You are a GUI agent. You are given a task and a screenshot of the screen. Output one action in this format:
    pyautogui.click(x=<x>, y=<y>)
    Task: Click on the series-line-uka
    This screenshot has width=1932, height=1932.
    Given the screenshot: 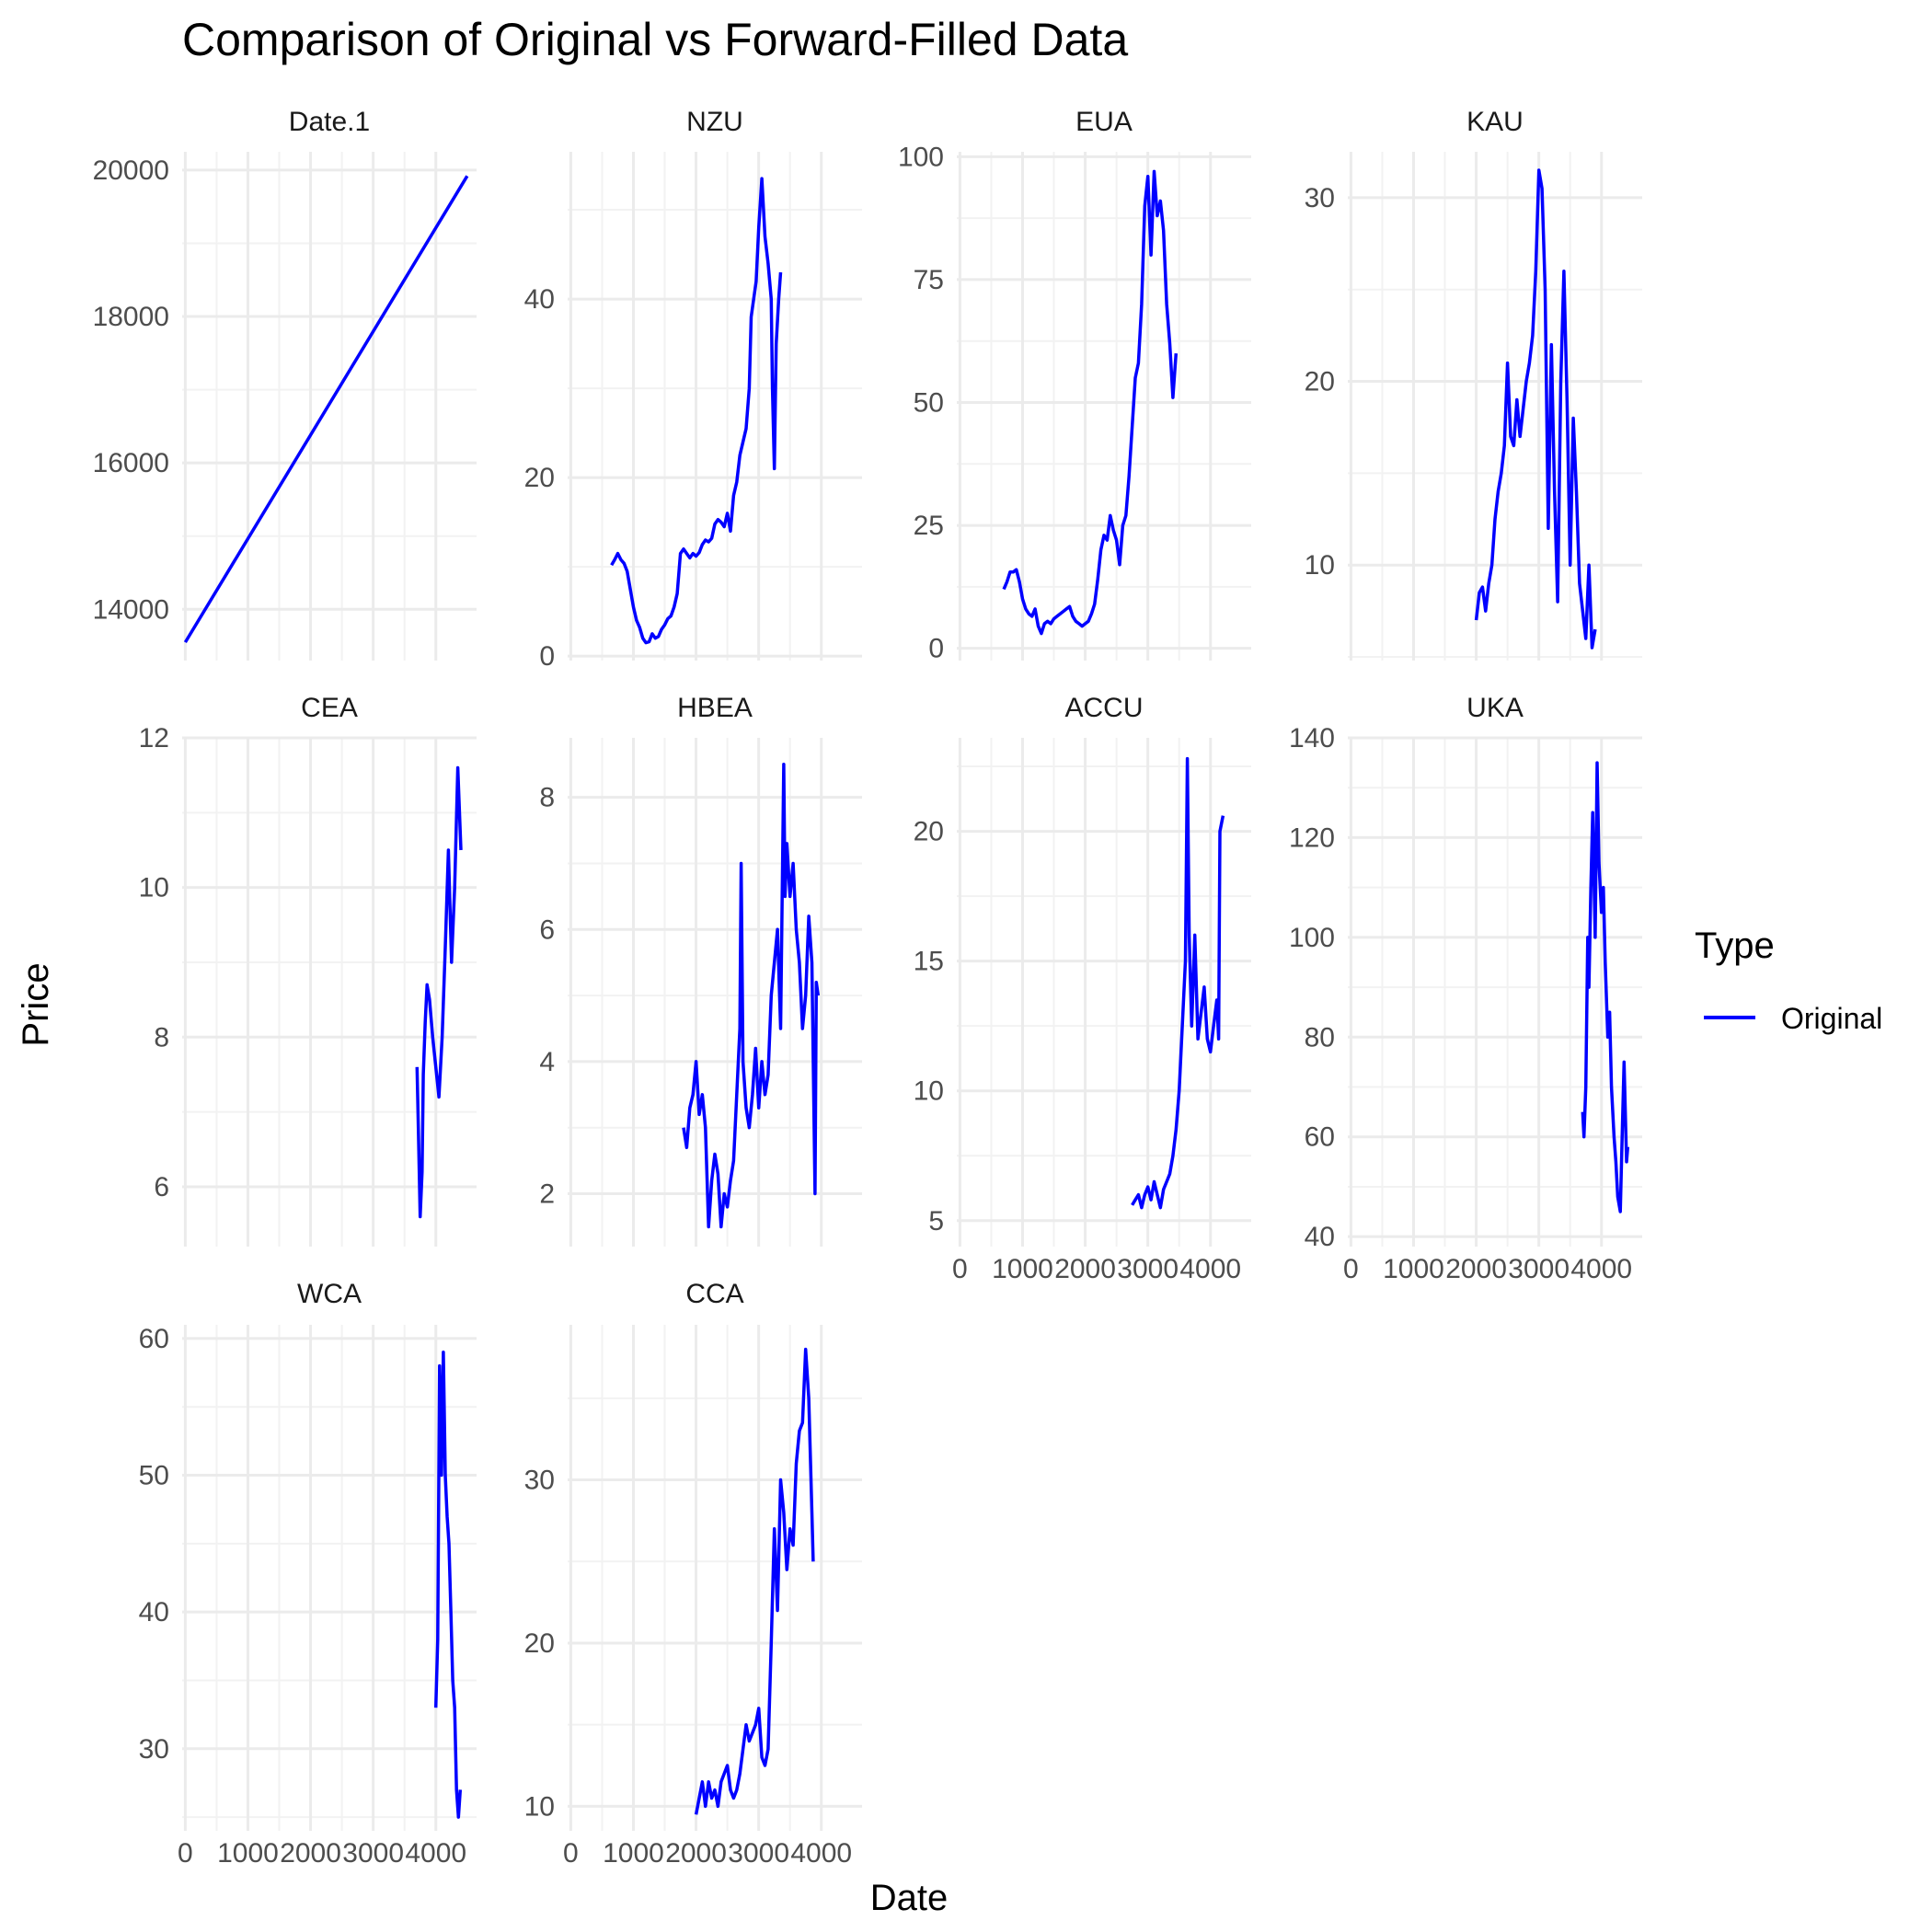 What is the action you would take?
    pyautogui.click(x=1605, y=987)
    